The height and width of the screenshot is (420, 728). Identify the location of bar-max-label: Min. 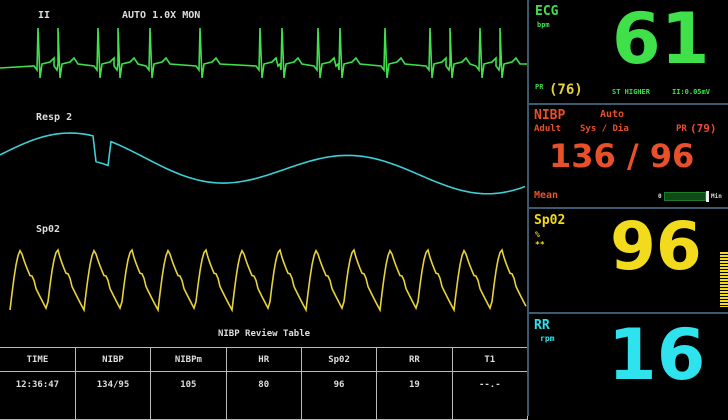
(716, 196).